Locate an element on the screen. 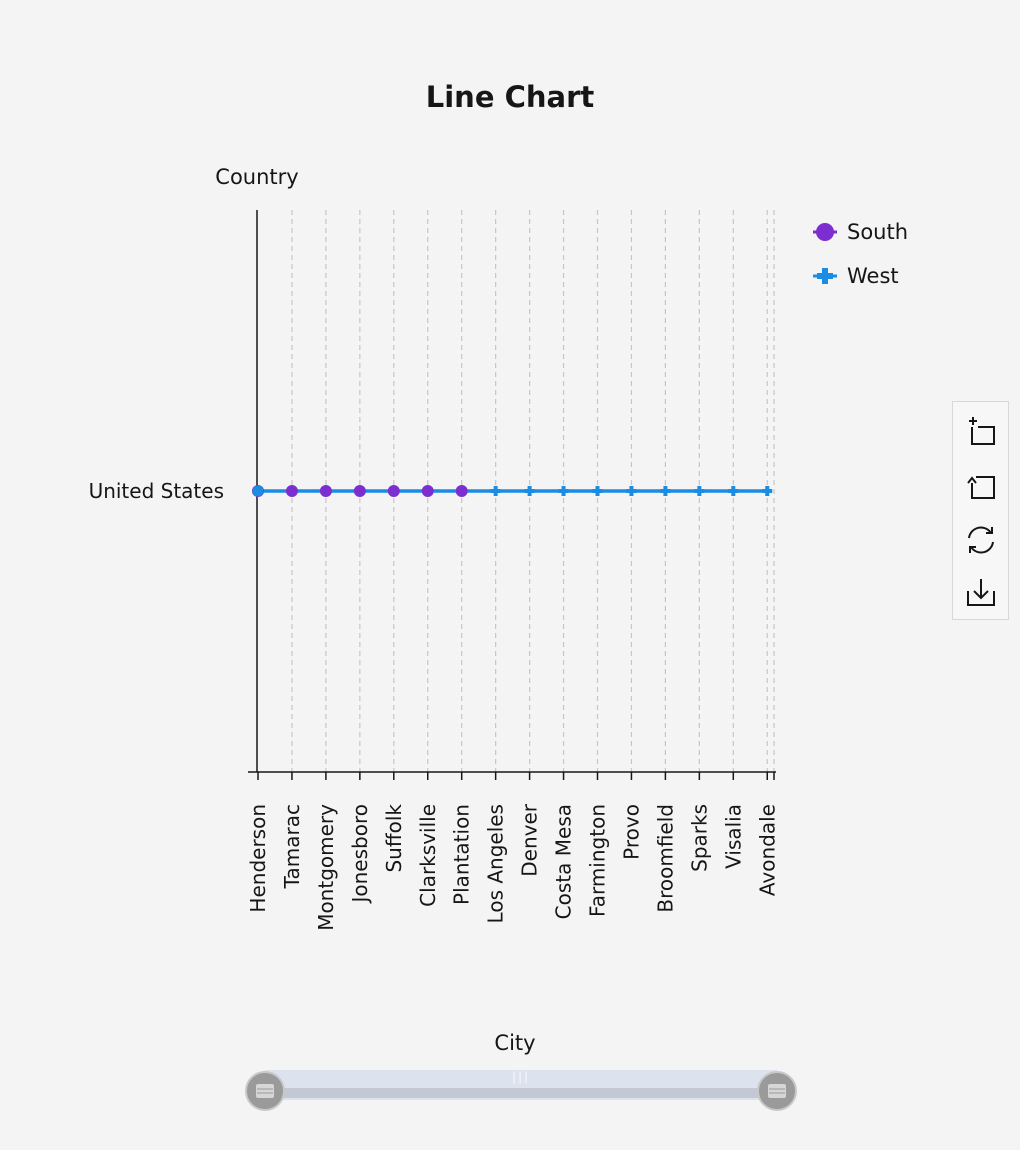 Image resolution: width=1020 pixels, height=1150 pixels. x-tick-label: Costa Mesa is located at coordinates (564, 861).